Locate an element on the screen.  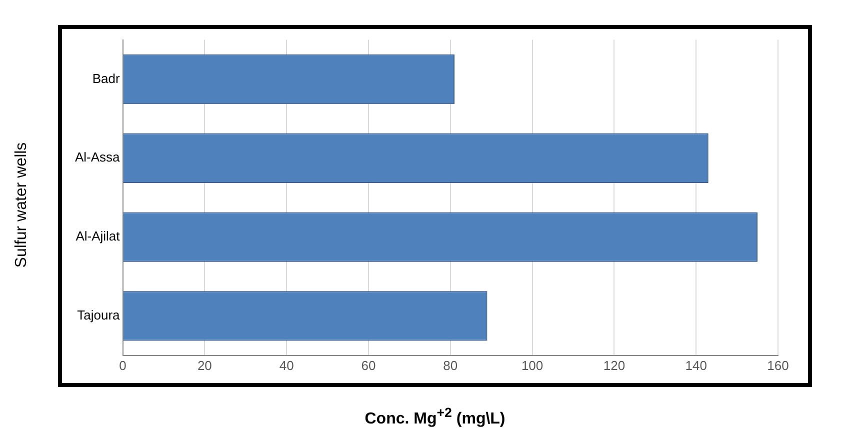
x-tick-label: 160 is located at coordinates (778, 365).